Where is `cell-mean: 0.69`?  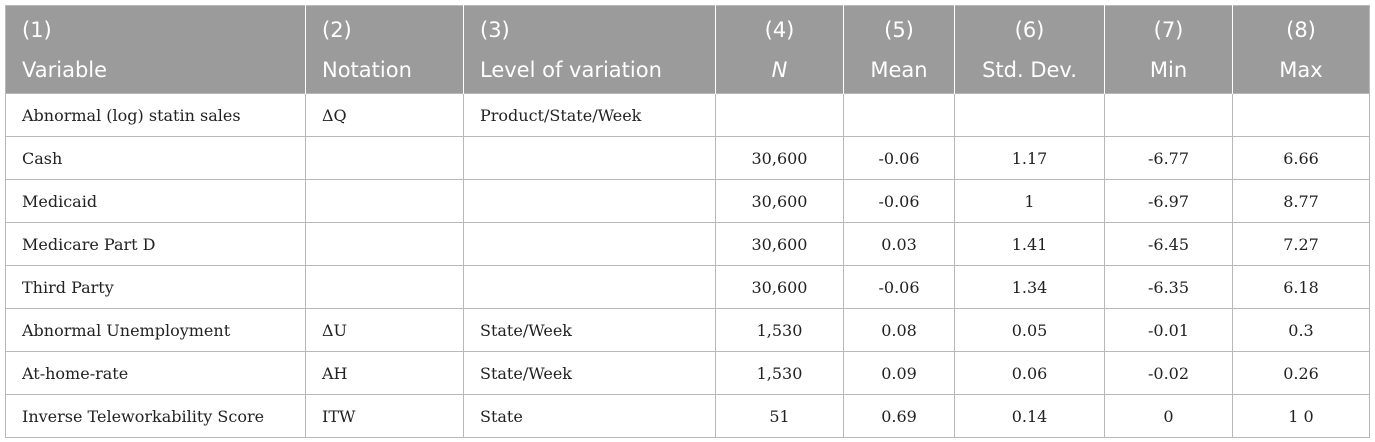 cell-mean: 0.69 is located at coordinates (899, 416).